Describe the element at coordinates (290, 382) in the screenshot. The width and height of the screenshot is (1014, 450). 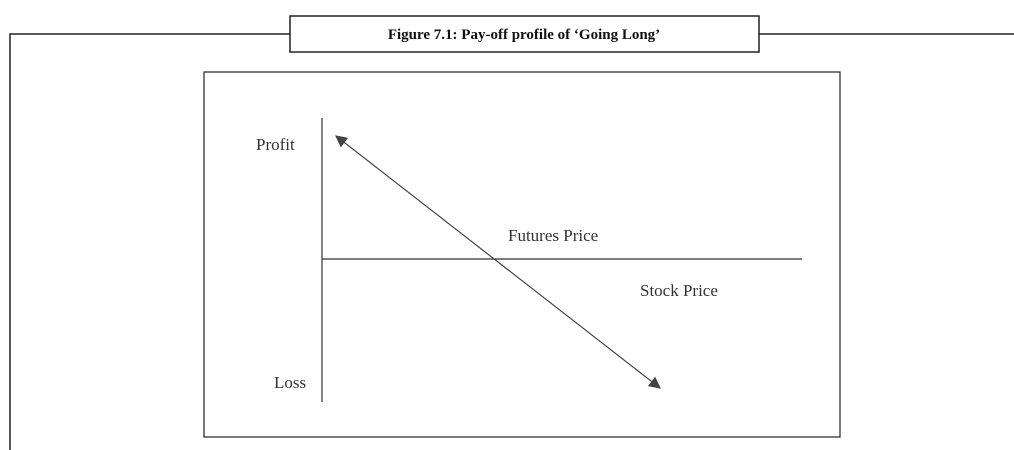
I see `loss-label: Loss` at that location.